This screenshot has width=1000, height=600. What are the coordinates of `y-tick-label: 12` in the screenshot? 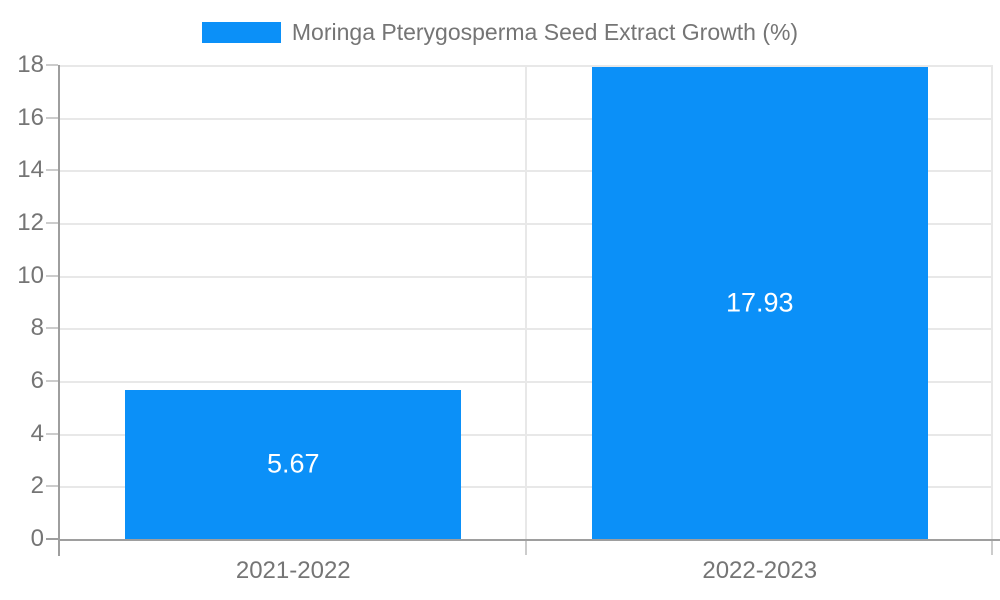 It's located at (30, 222).